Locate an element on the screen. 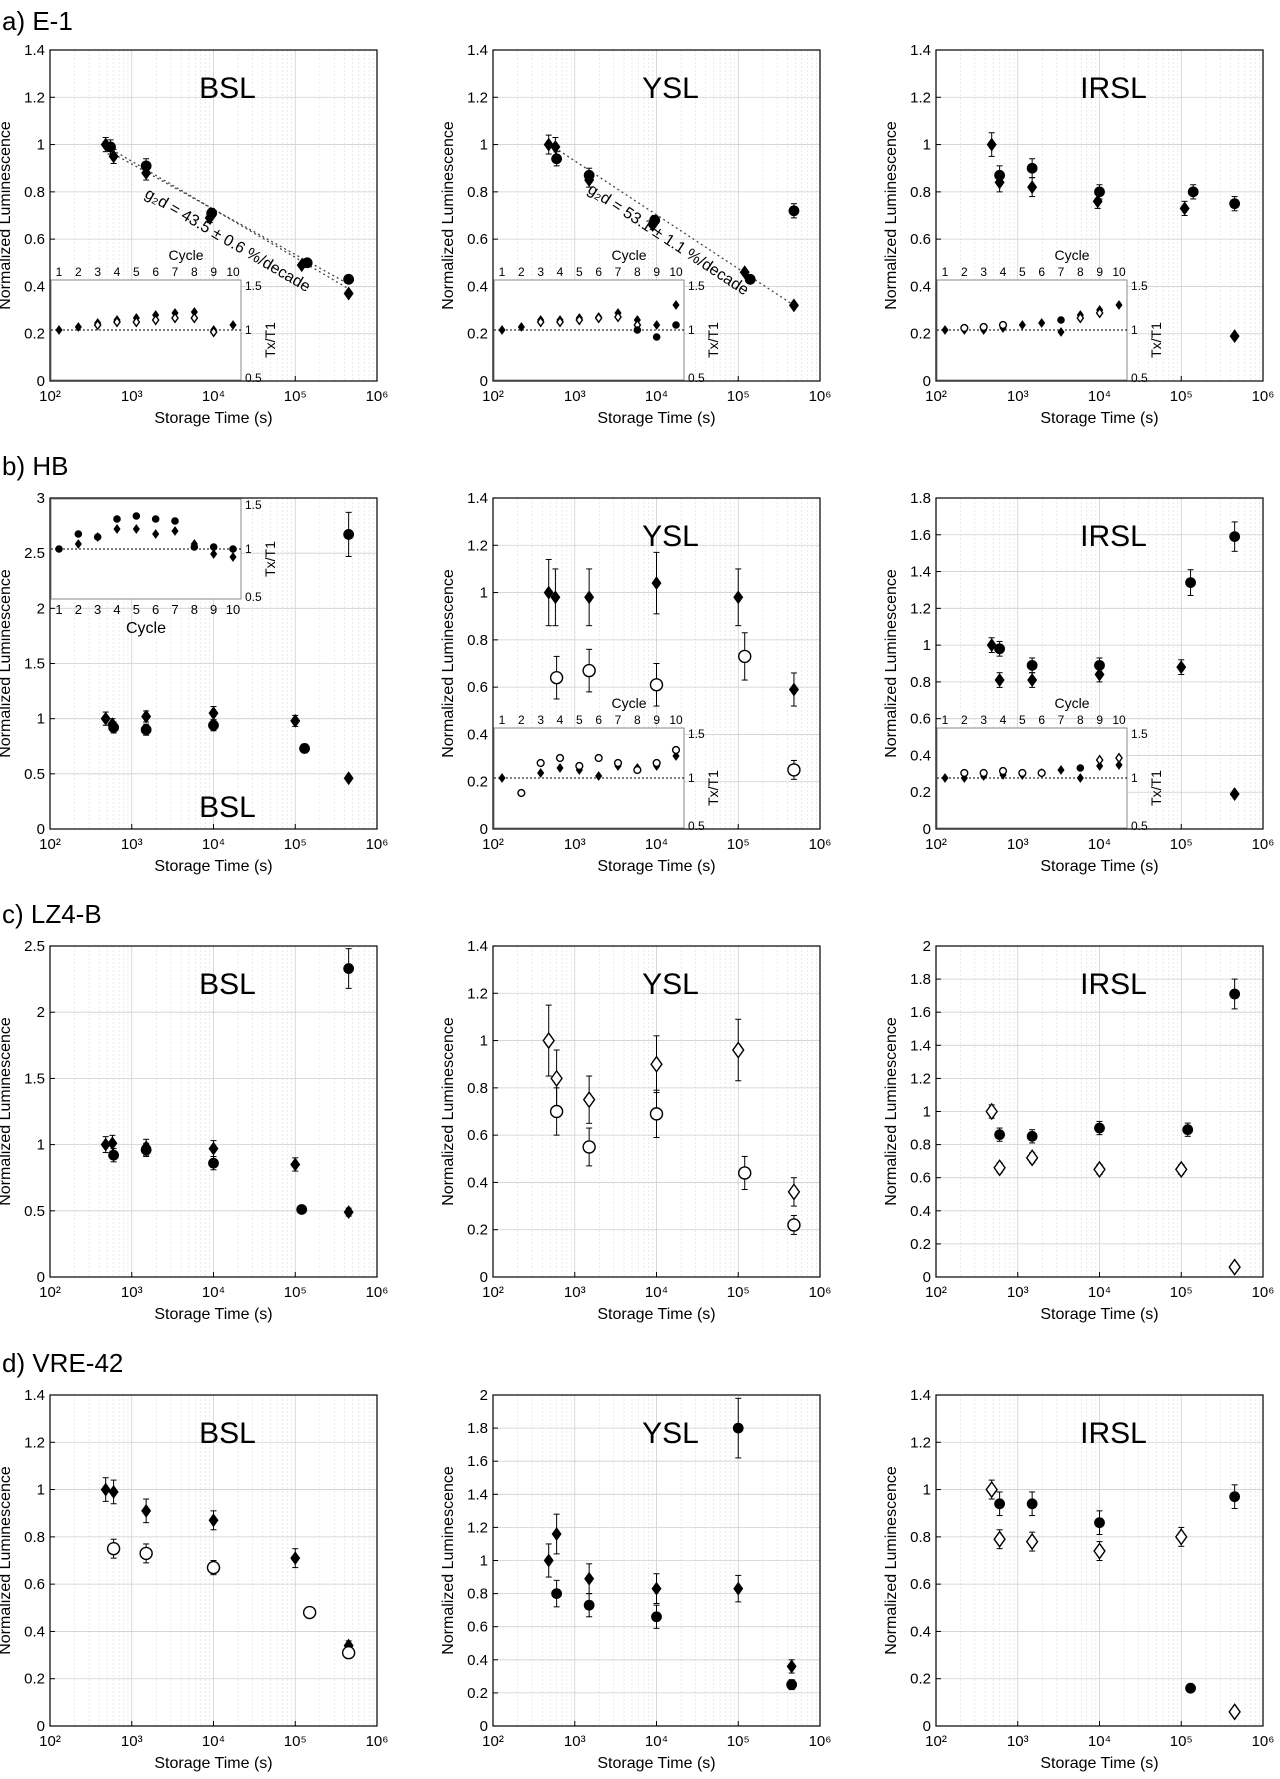  y-tick-label: 1 is located at coordinates (484, 145).